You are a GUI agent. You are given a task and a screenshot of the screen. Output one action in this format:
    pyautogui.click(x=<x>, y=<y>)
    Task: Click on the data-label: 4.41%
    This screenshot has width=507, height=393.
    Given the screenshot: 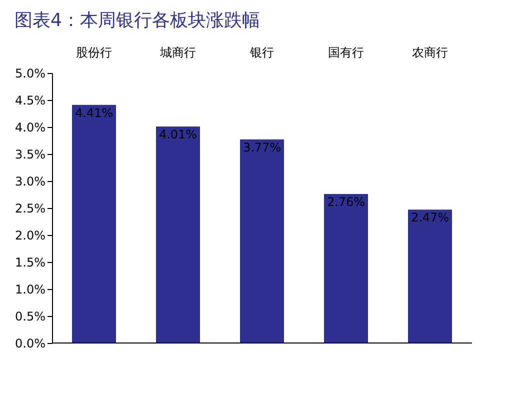 What is the action you would take?
    pyautogui.click(x=94, y=113)
    